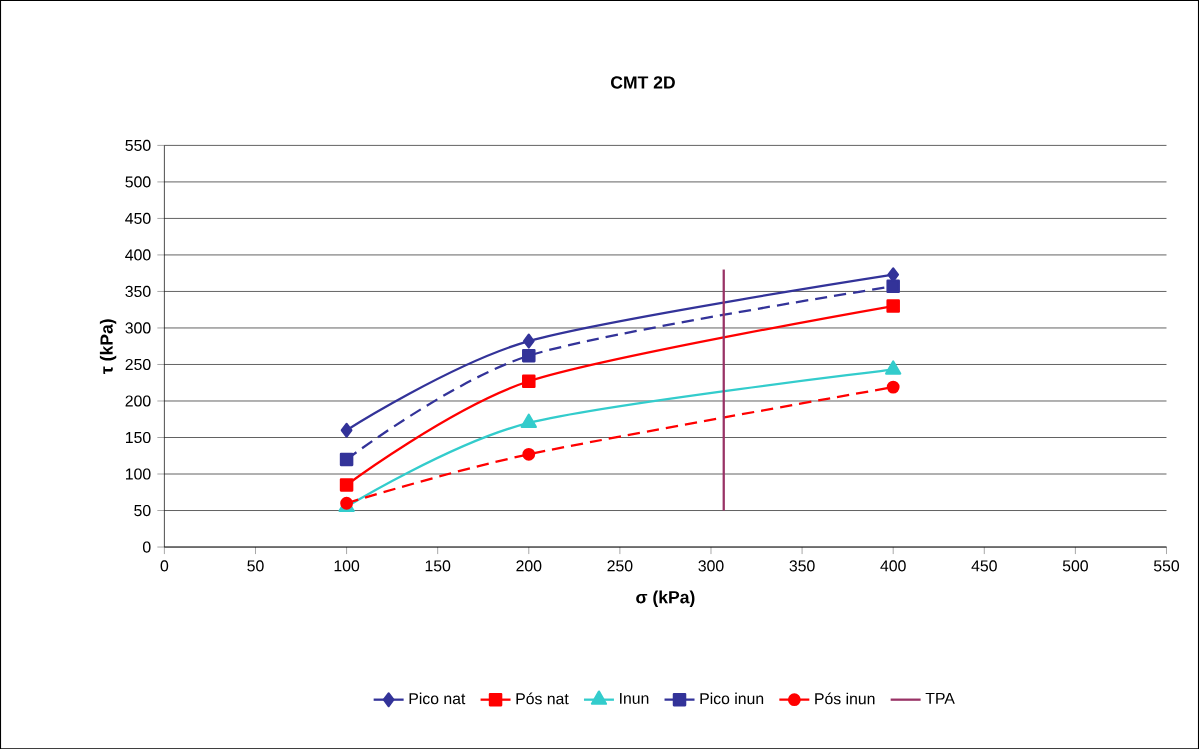 This screenshot has height=749, width=1199. What do you see at coordinates (138, 364) in the screenshot?
I see `y-tick-label: 250` at bounding box center [138, 364].